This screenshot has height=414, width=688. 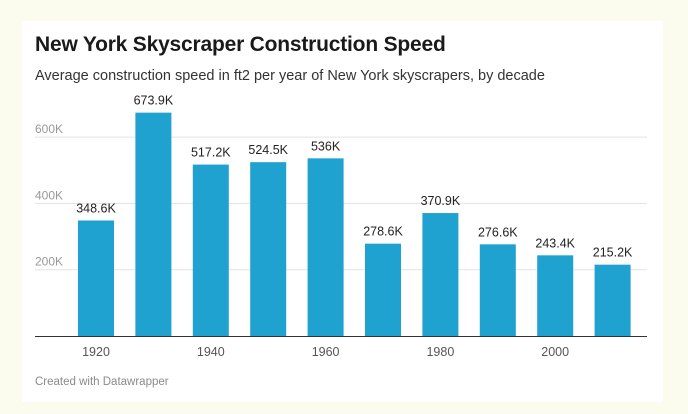 I want to click on bar-1920, so click(x=96, y=278).